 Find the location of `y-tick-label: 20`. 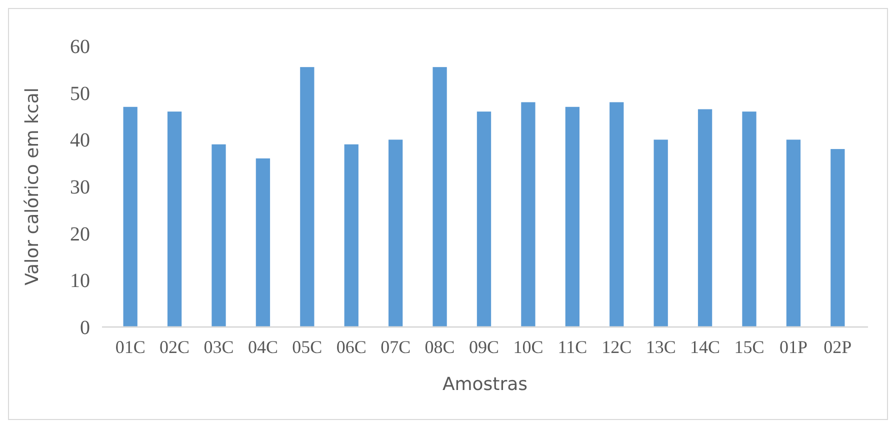

y-tick-label: 20 is located at coordinates (80, 234).